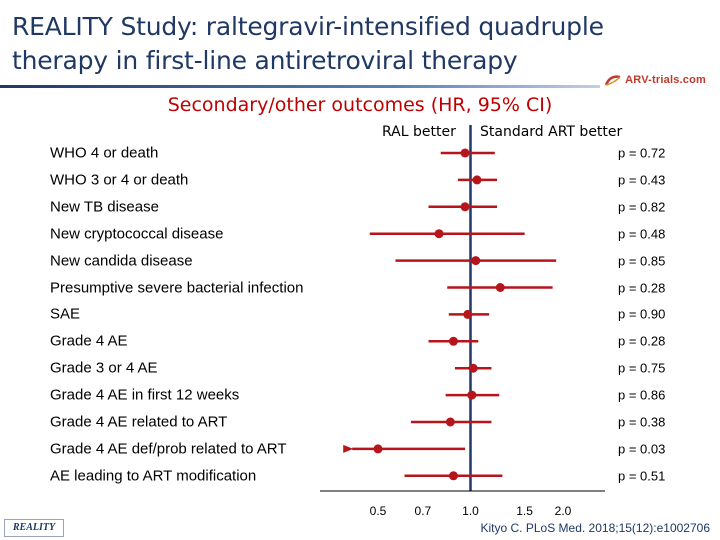 The image size is (720, 540). Describe the element at coordinates (119, 180) in the screenshot. I see `outcome-label: WHO 3 or 4 or death` at that location.